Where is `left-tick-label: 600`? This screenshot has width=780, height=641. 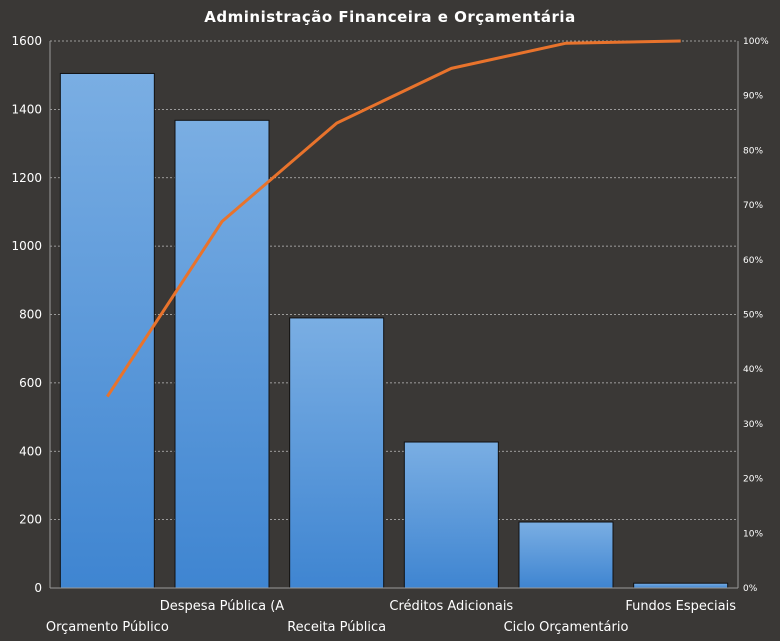
left-tick-label: 600 is located at coordinates (30, 383).